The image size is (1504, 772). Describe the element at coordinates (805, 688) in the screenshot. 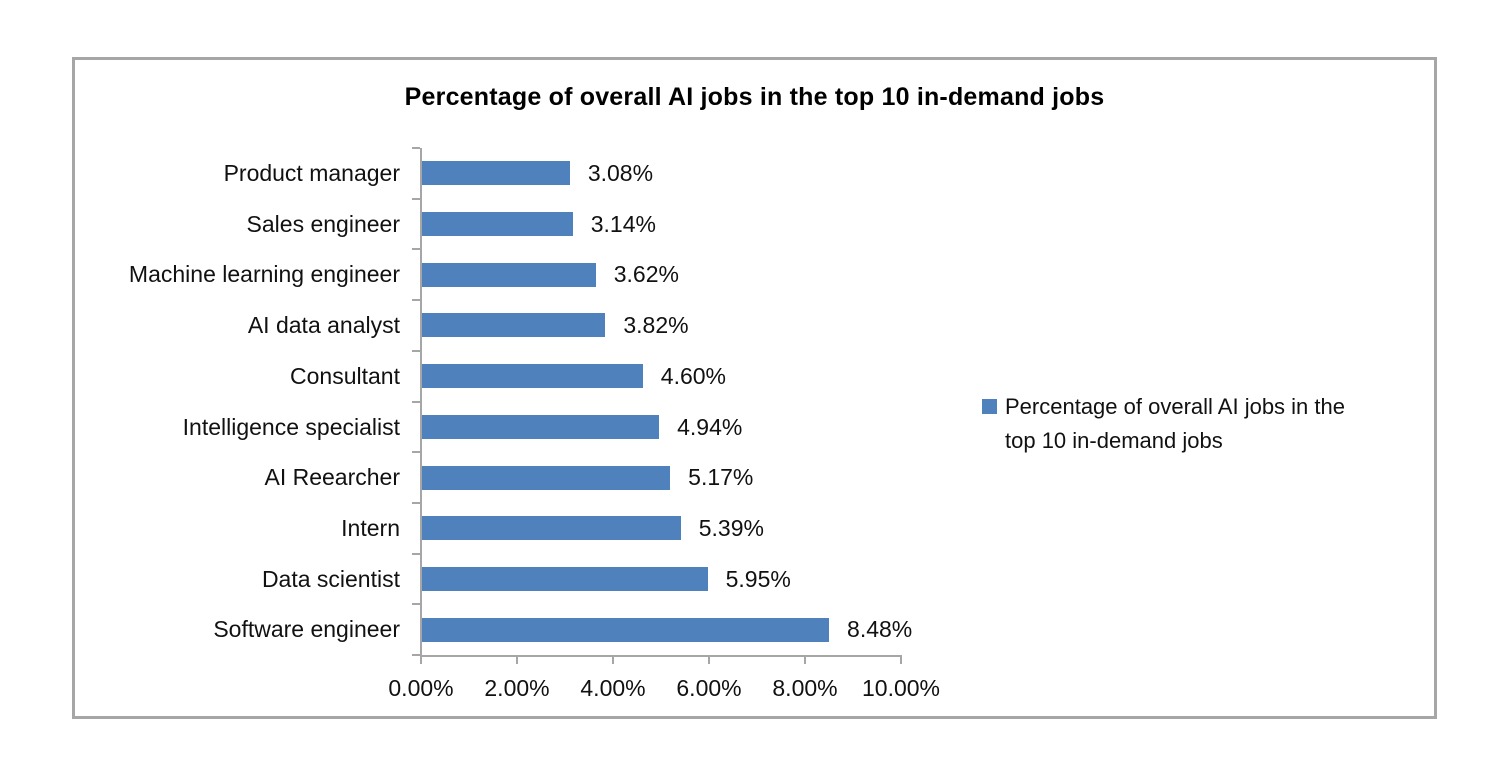

I see `x-axis-tick-label: 8.00%` at that location.